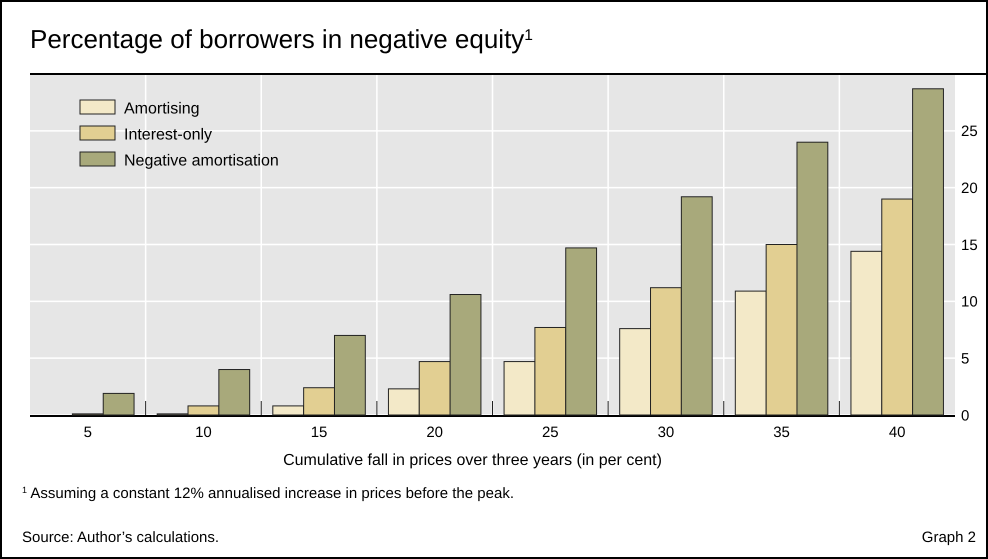  I want to click on y-tick-label: 15, so click(969, 245).